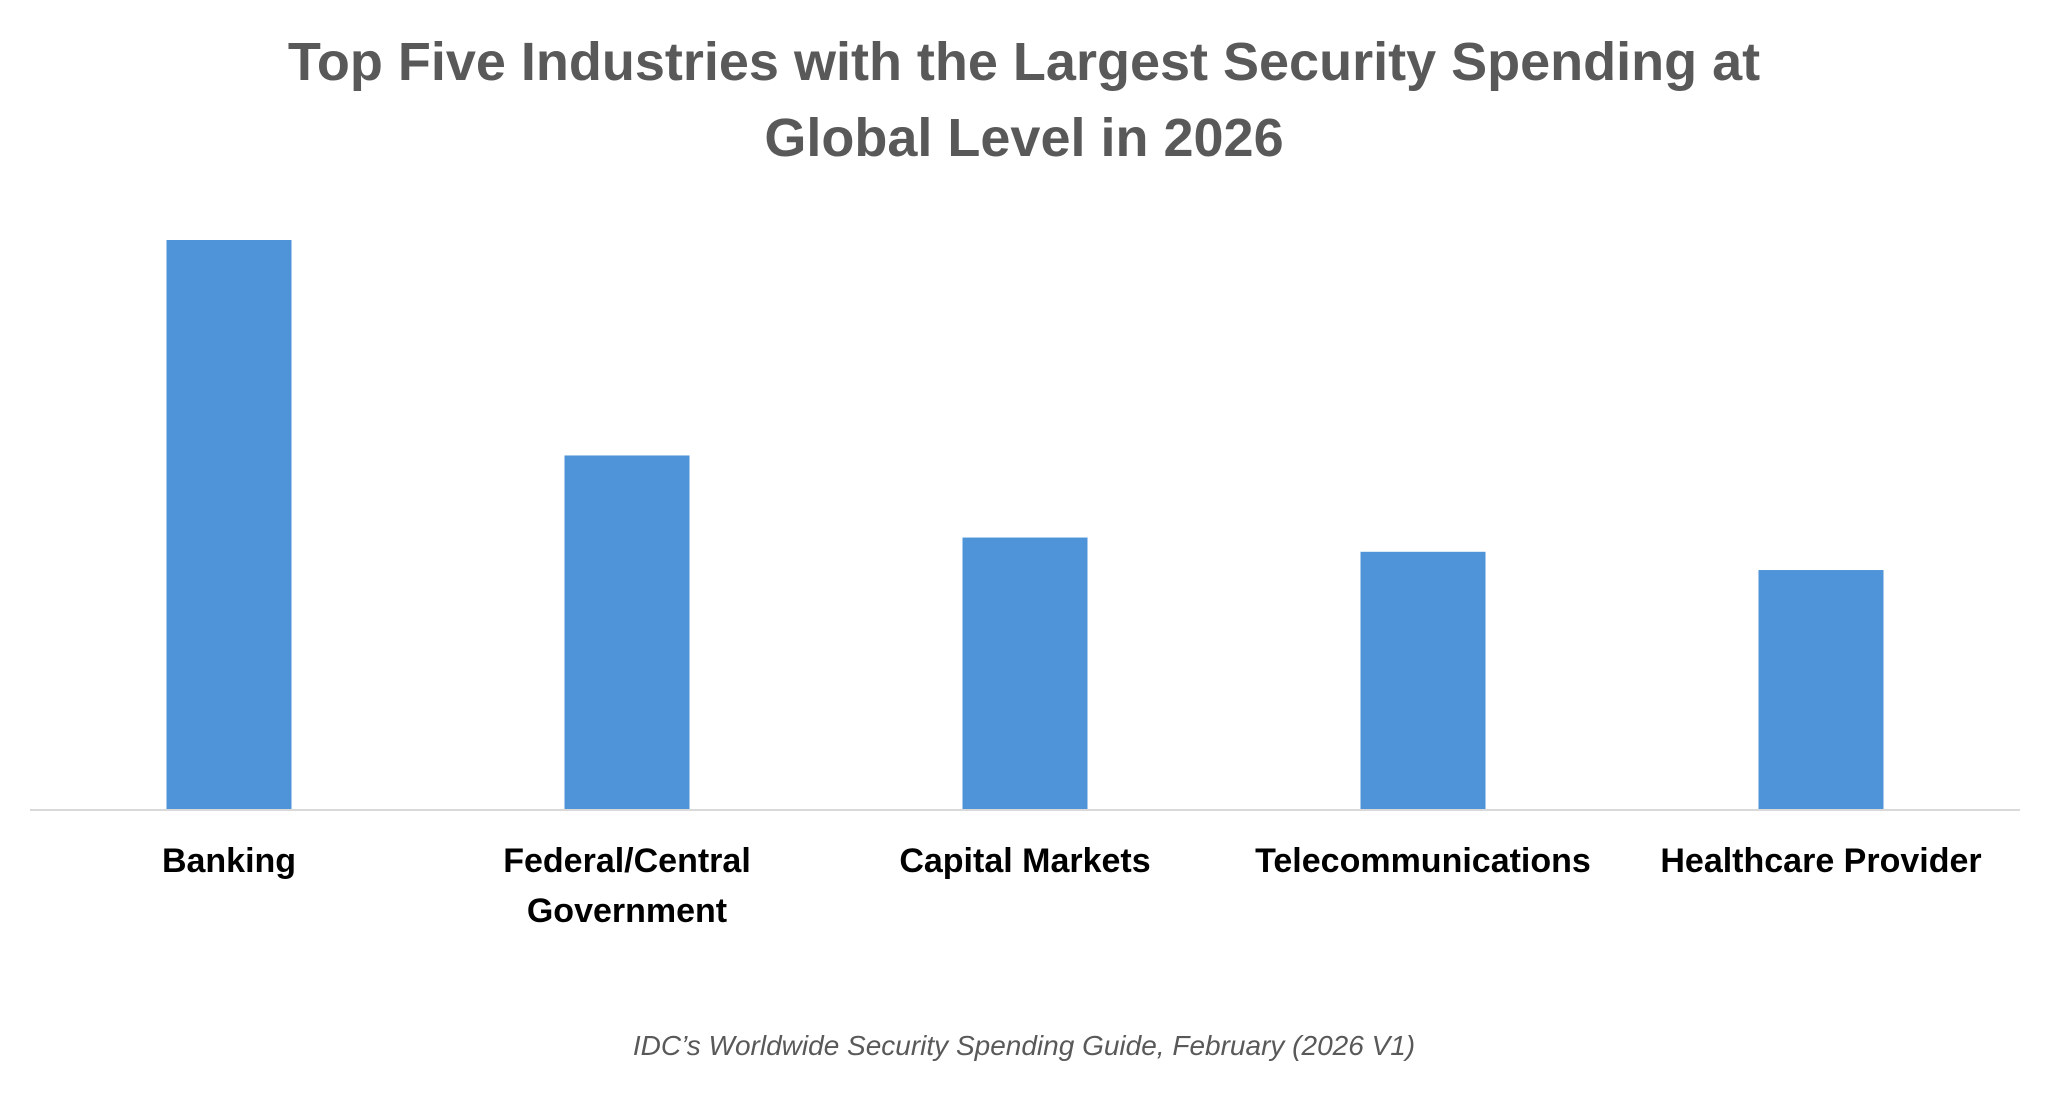  Describe the element at coordinates (1423, 861) in the screenshot. I see `category-label-3-0: Telecommunications` at that location.